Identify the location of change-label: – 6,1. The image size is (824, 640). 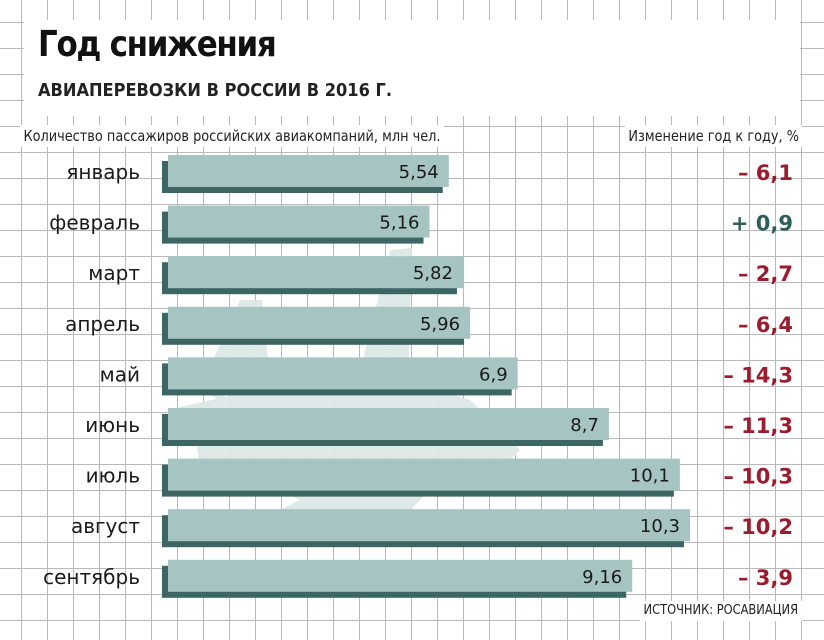
(765, 173).